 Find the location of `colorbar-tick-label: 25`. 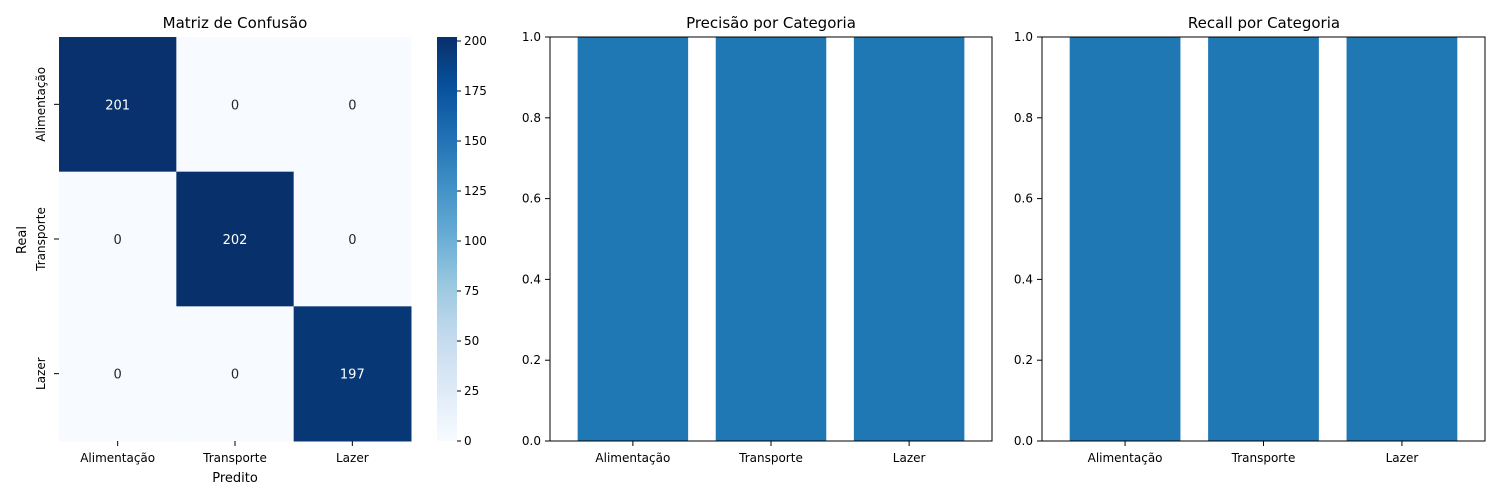

colorbar-tick-label: 25 is located at coordinates (471, 391).